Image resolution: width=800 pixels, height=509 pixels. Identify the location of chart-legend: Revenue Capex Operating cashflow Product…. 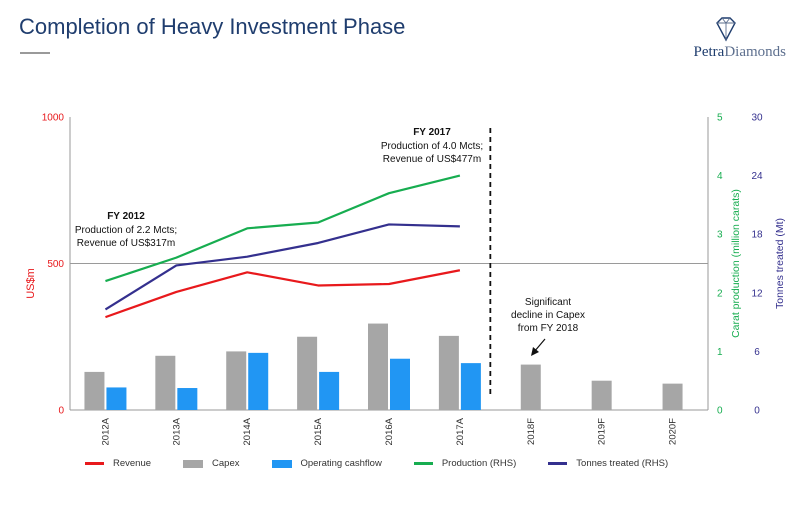
(392, 463).